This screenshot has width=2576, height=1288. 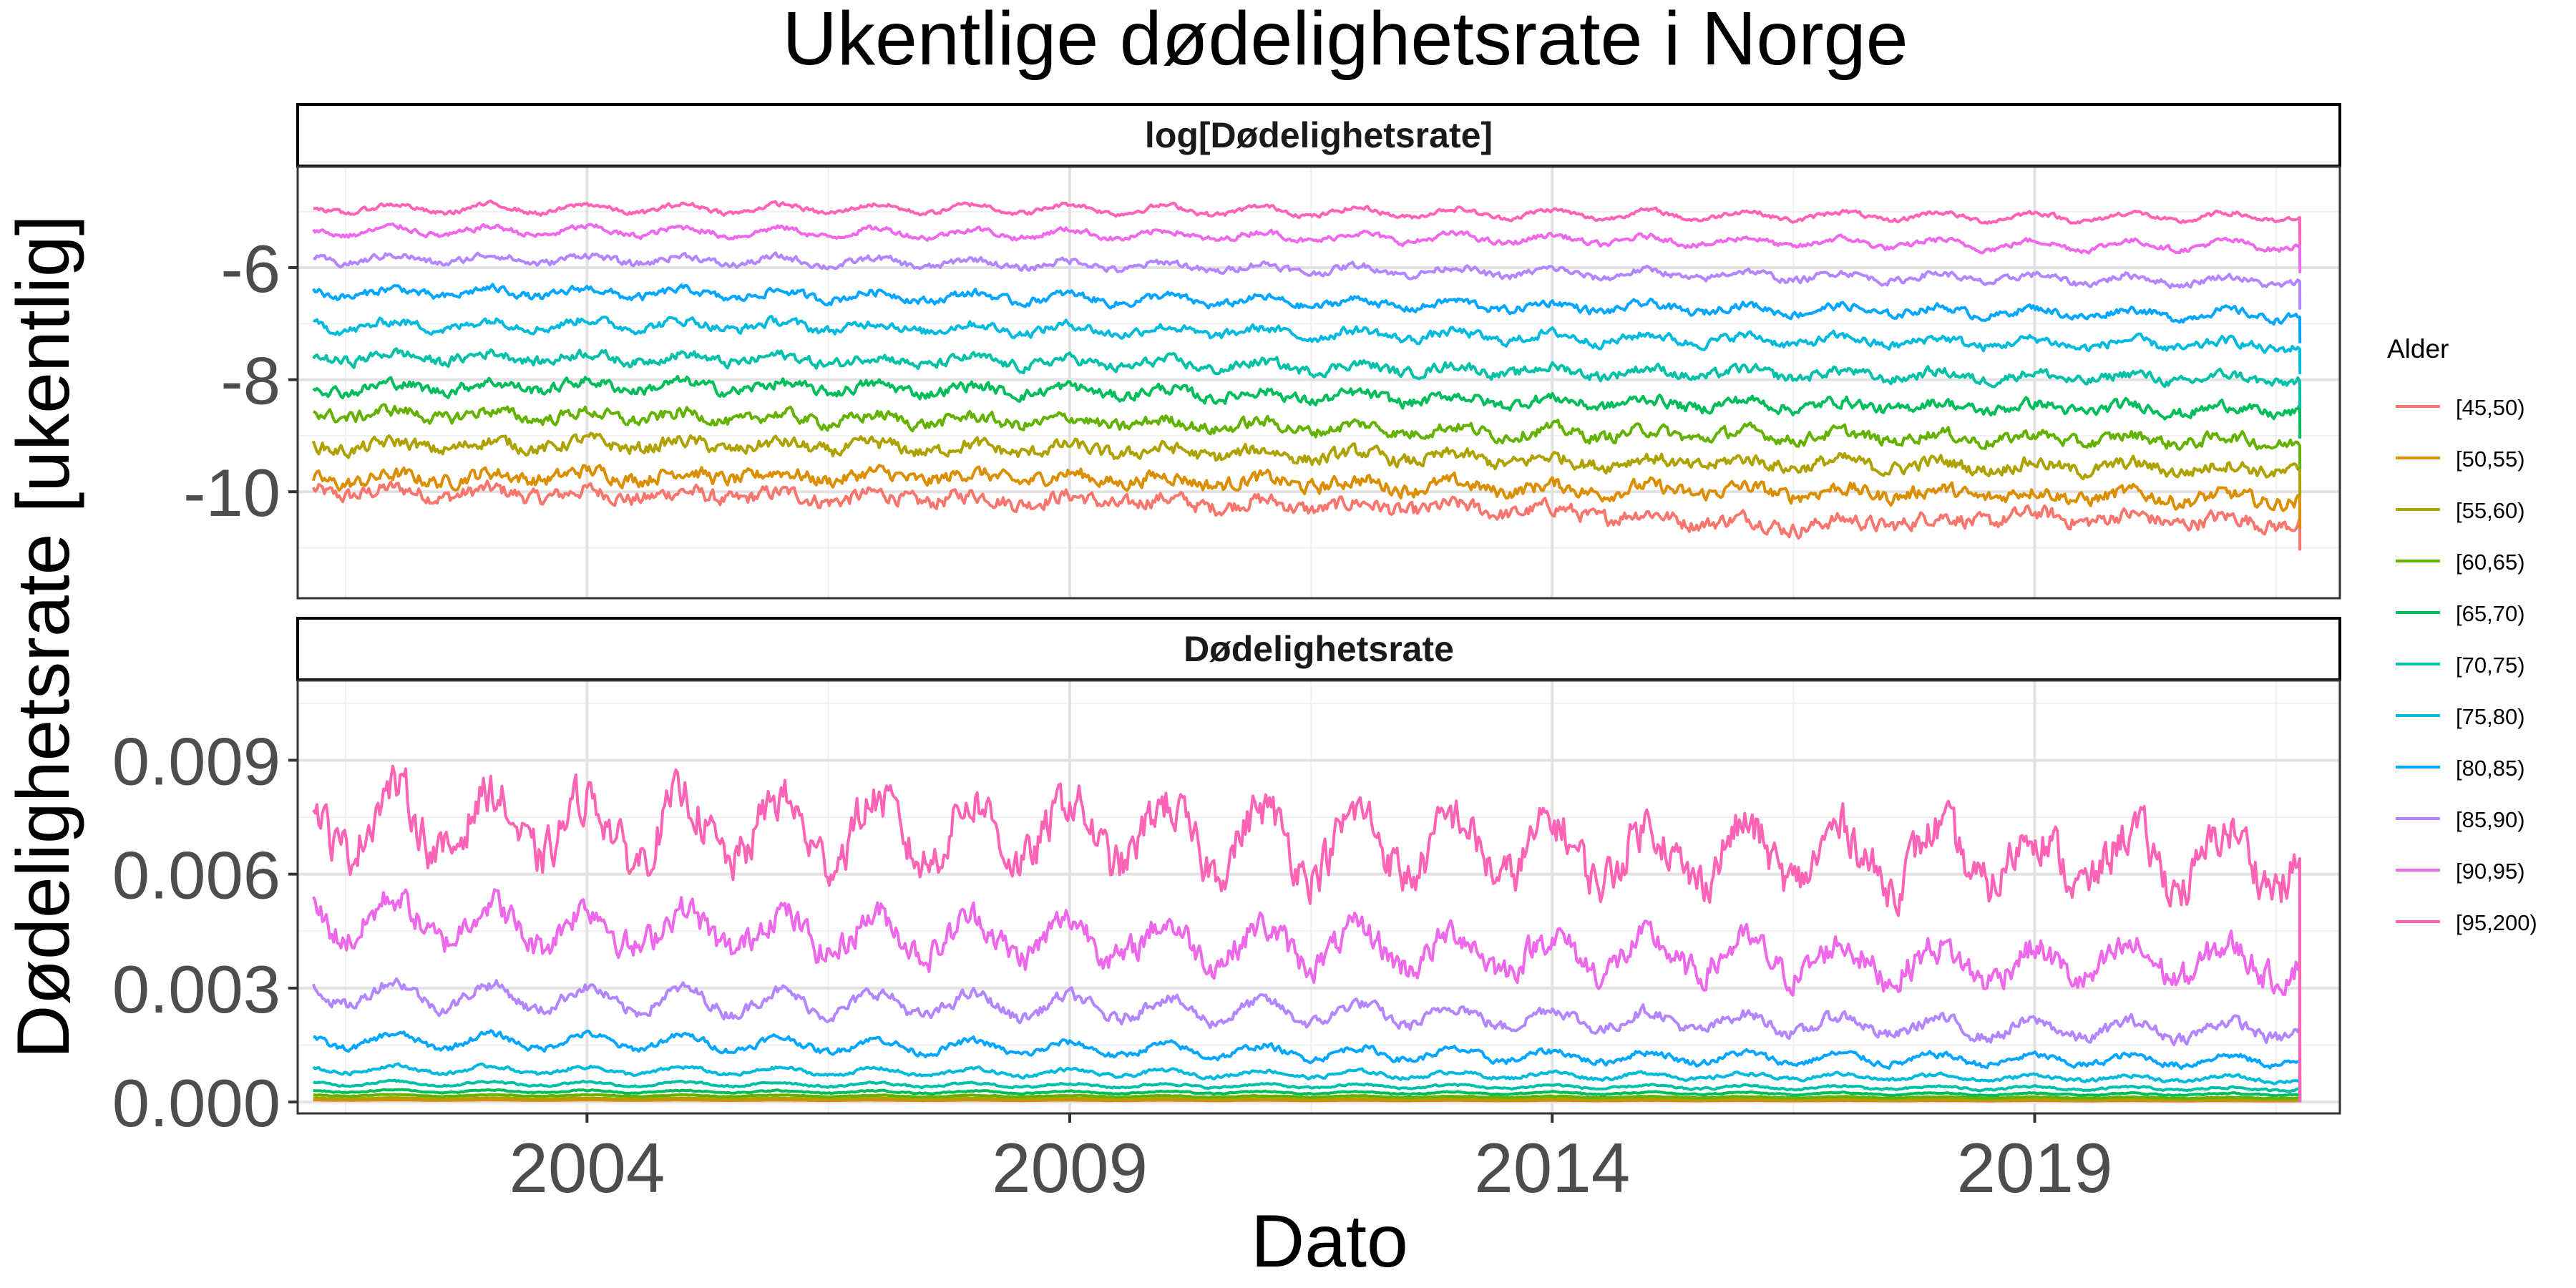 What do you see at coordinates (2418, 349) in the screenshot?
I see `legend-title: Alder` at bounding box center [2418, 349].